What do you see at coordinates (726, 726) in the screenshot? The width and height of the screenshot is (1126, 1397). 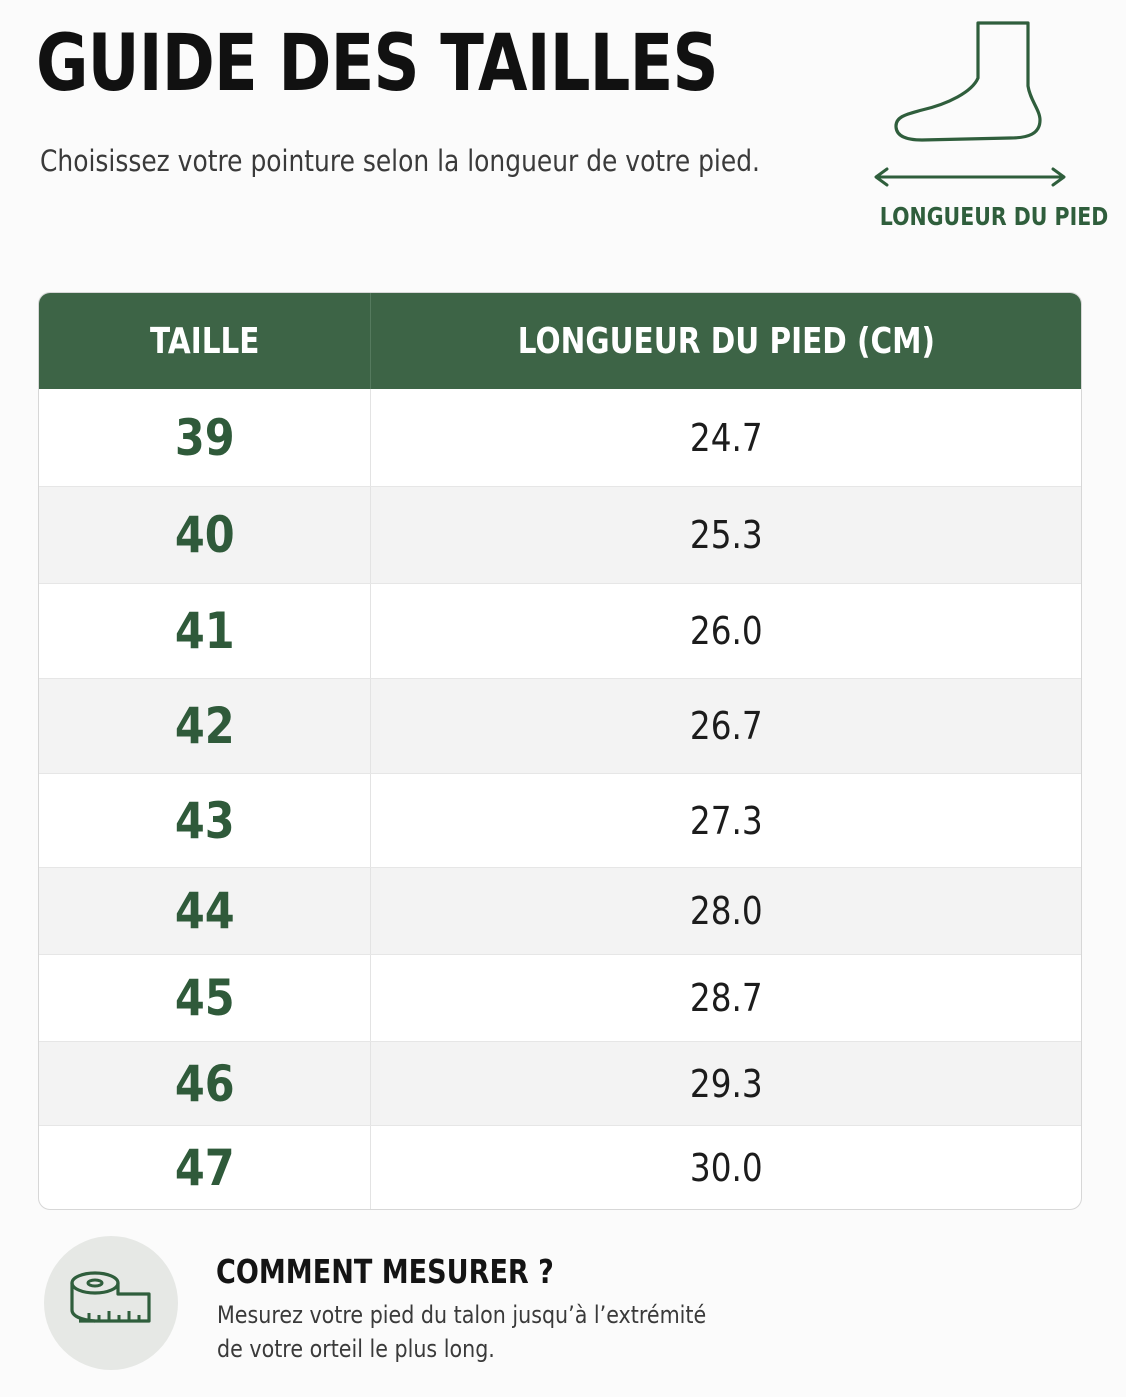 I see `length-cell: 26.7` at bounding box center [726, 726].